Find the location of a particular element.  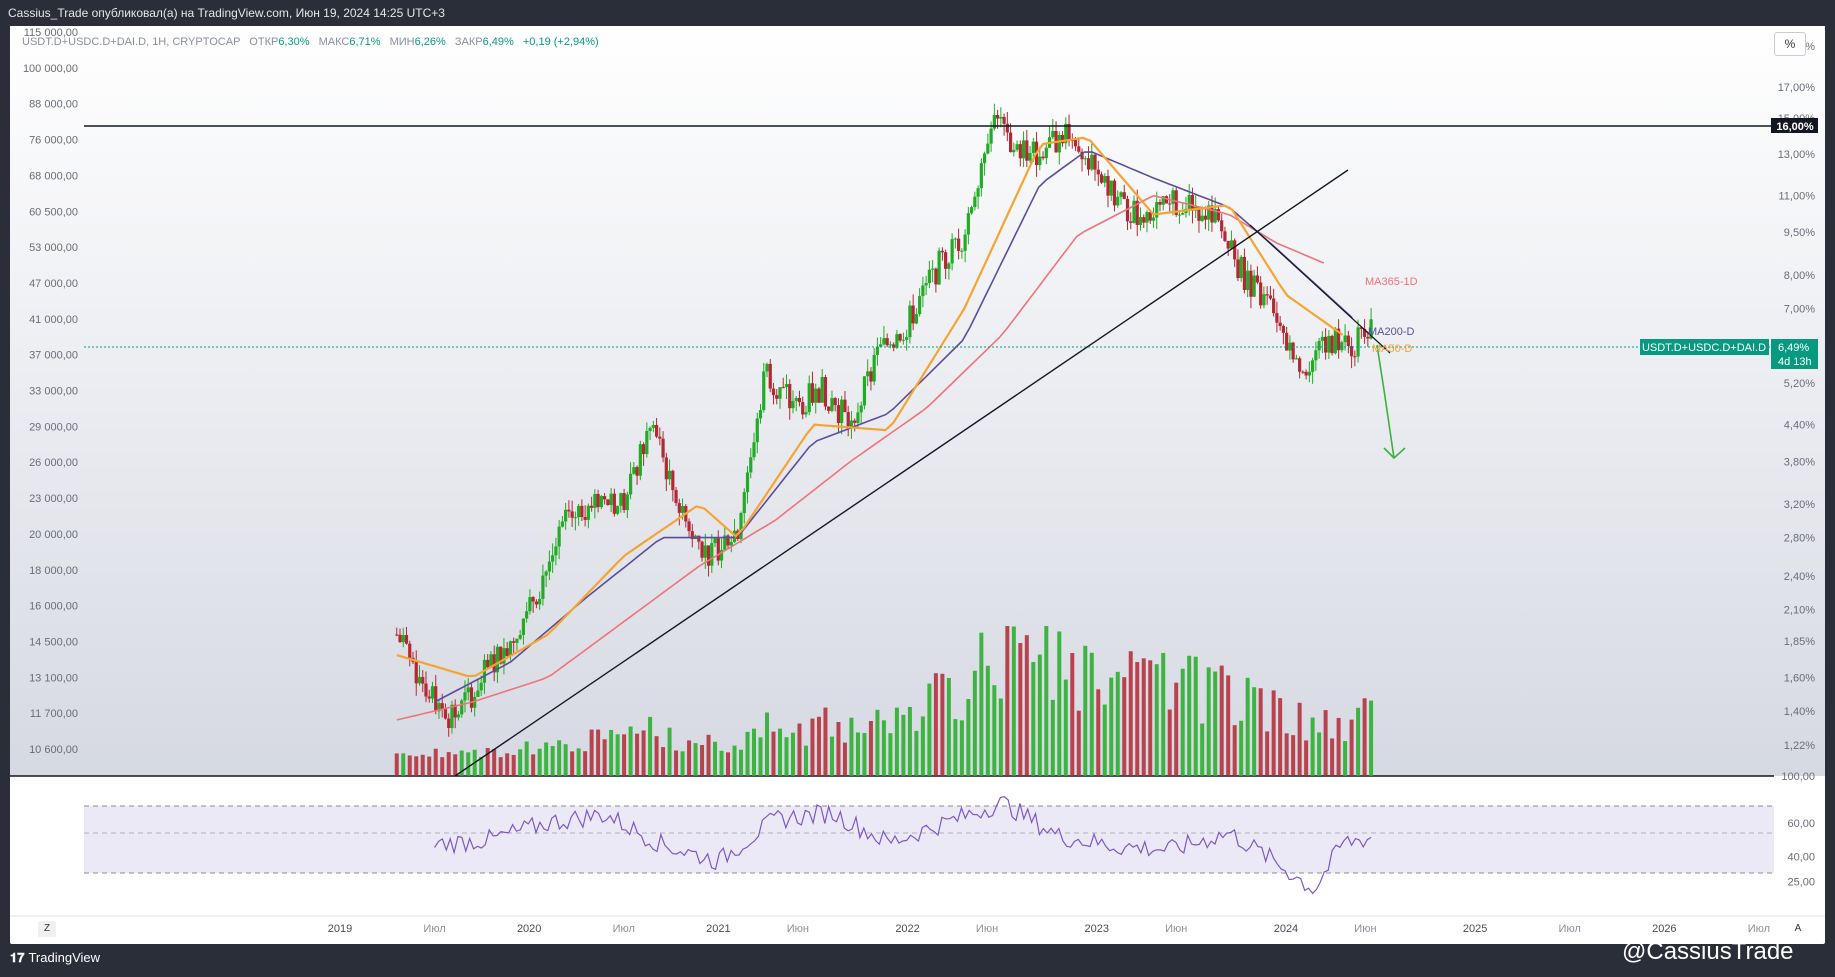

footer-bar is located at coordinates (917, 960).